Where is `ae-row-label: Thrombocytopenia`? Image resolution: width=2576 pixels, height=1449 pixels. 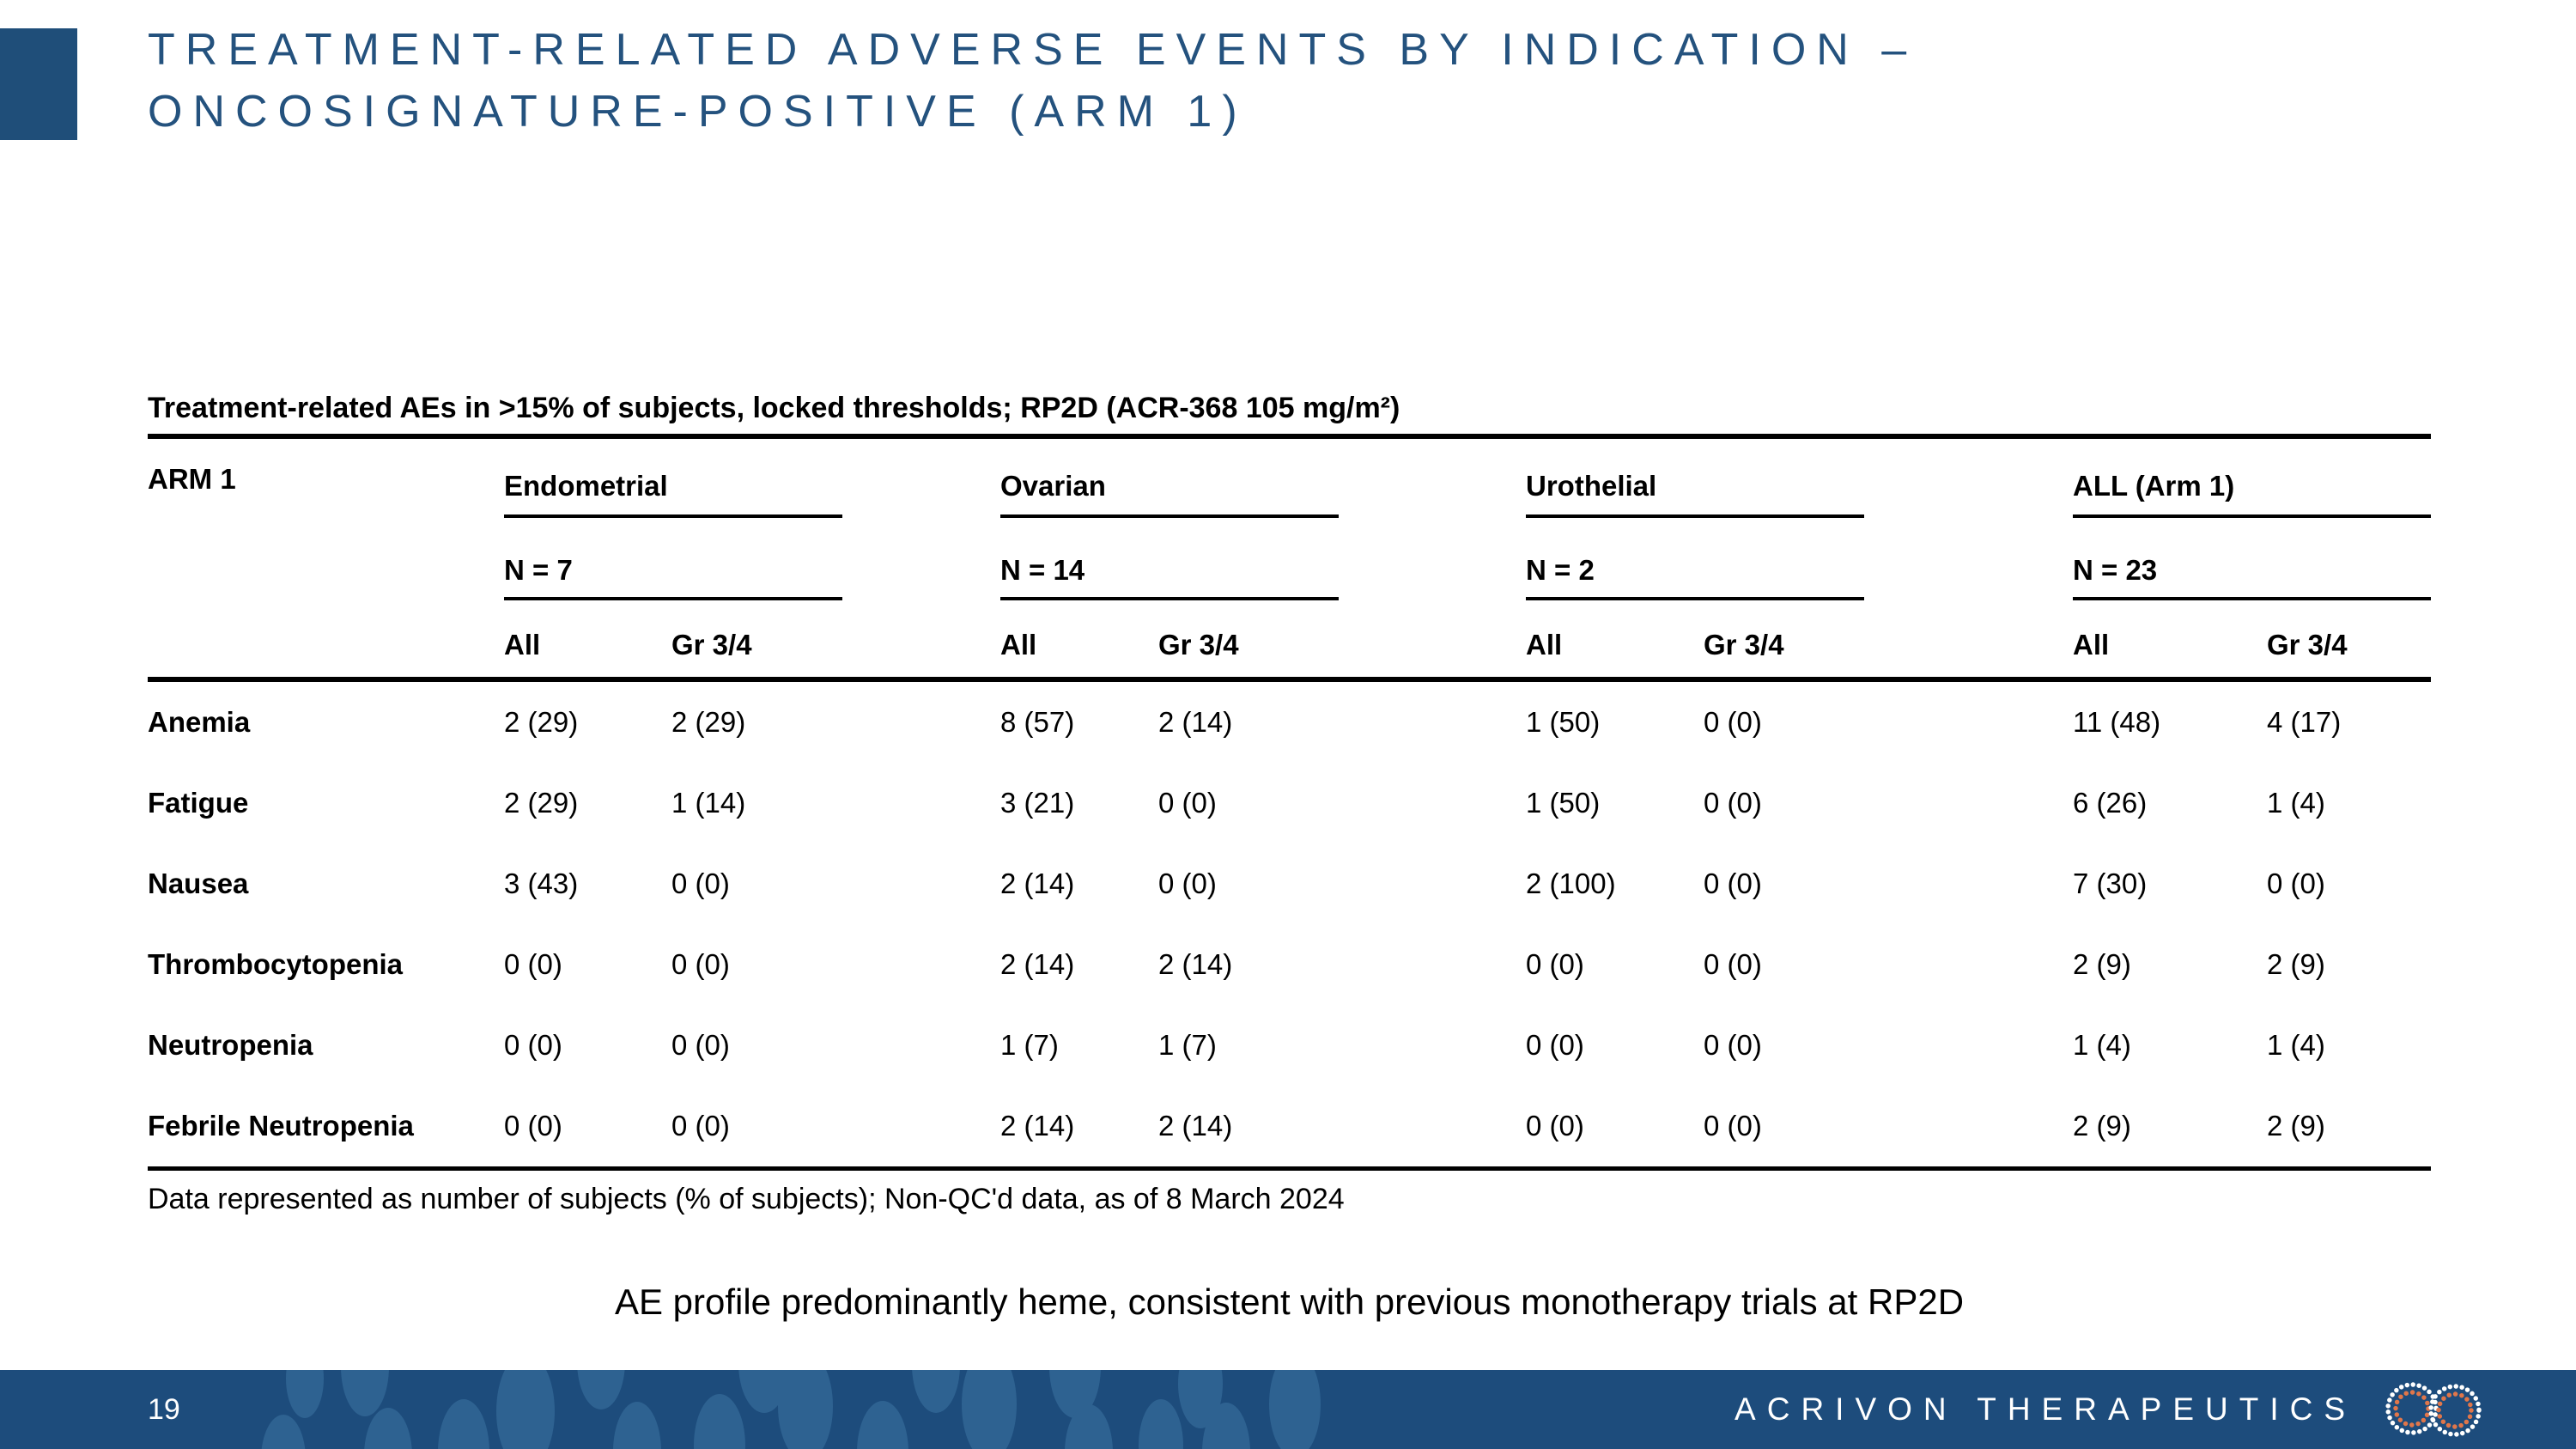 ae-row-label: Thrombocytopenia is located at coordinates (276, 964).